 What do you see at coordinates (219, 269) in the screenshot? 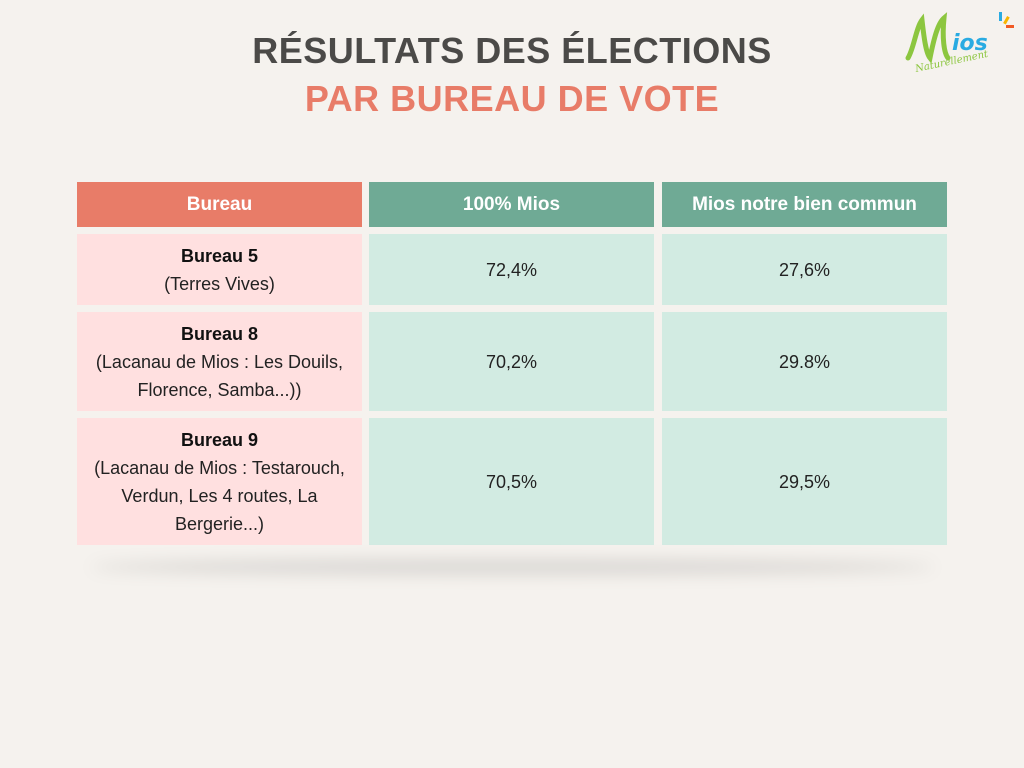
I see `bureau-cell: Bureau 5 (Terres Vives)` at bounding box center [219, 269].